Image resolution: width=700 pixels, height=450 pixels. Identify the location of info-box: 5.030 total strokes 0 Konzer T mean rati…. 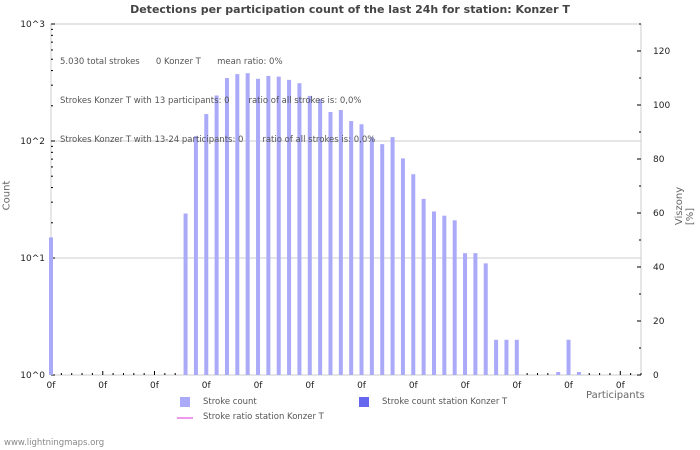
(217, 95).